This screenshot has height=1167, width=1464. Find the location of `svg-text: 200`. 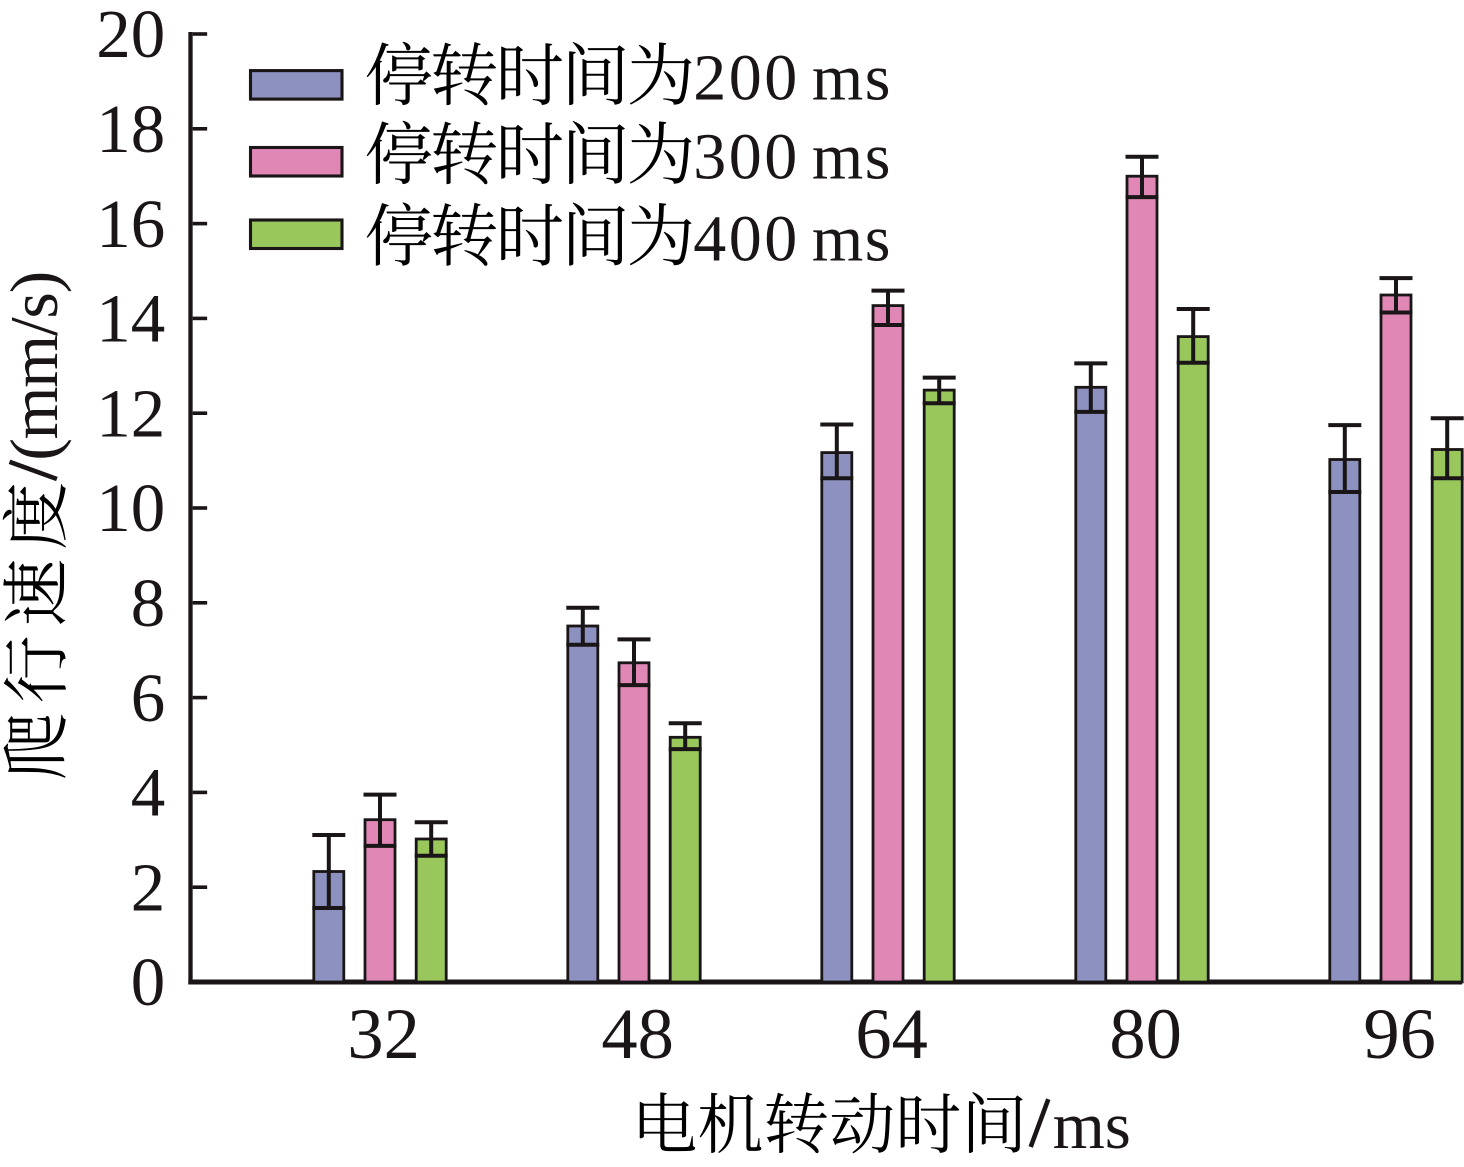

svg-text: 200 is located at coordinates (746, 78).